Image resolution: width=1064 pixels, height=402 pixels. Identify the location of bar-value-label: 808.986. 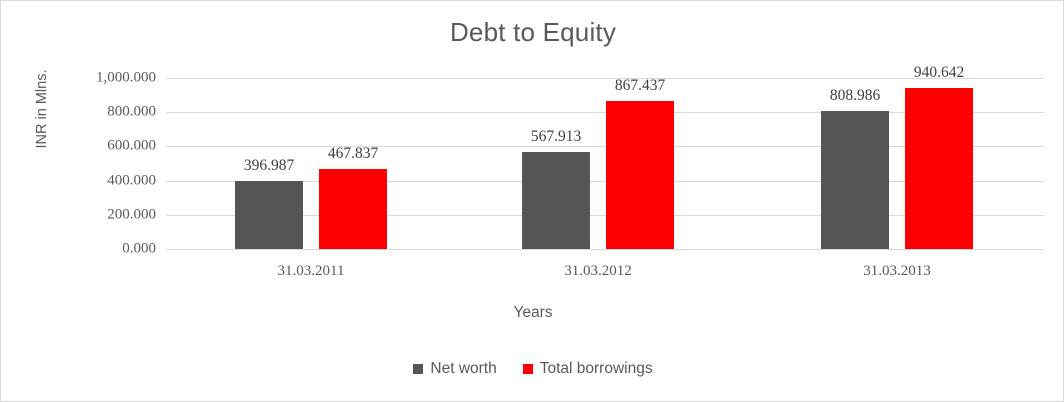
(855, 95).